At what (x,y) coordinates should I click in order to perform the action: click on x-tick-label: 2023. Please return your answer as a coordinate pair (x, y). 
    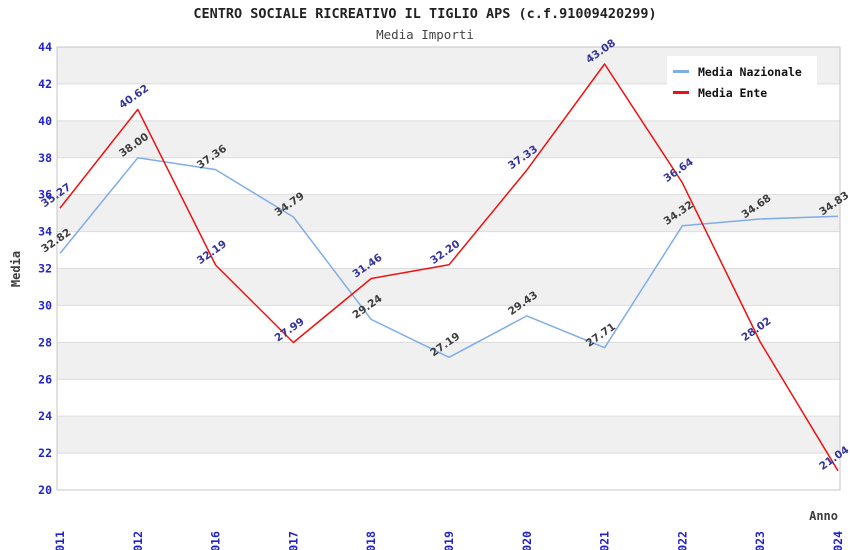
    Looking at the image, I should click on (760, 540).